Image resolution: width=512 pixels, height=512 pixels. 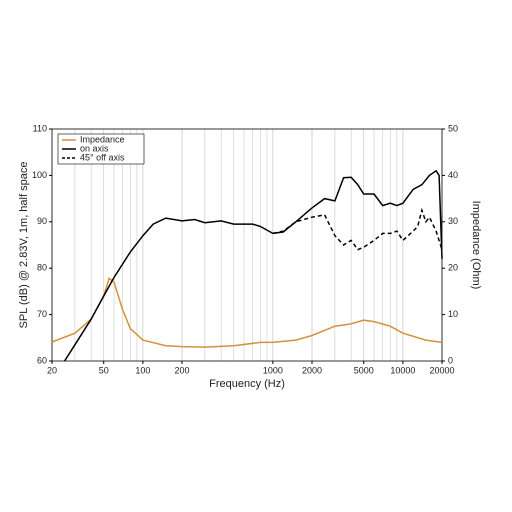 What do you see at coordinates (42, 221) in the screenshot?
I see `y-tick-label: 90` at bounding box center [42, 221].